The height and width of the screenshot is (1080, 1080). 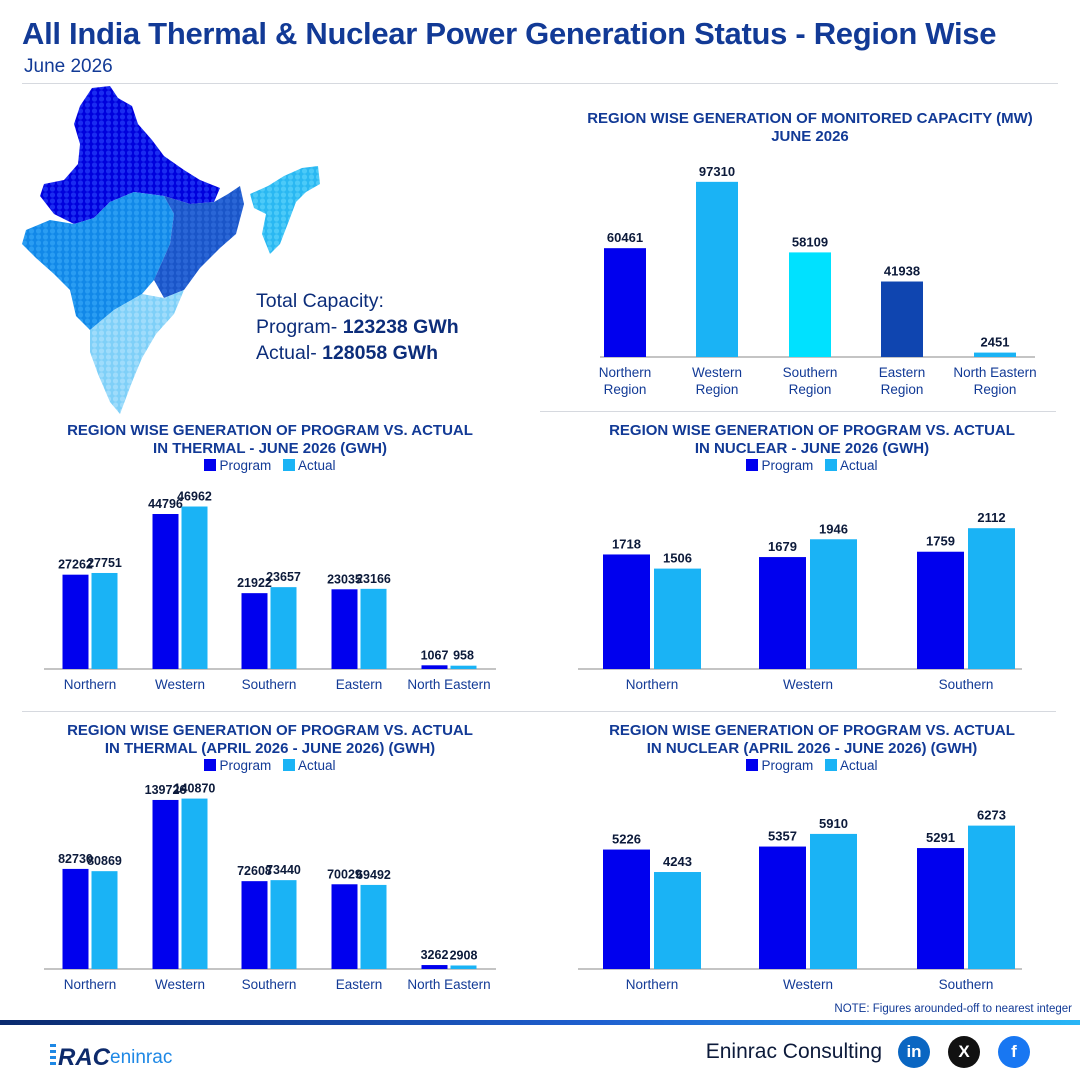 I want to click on india-region-map, so click(x=171, y=250).